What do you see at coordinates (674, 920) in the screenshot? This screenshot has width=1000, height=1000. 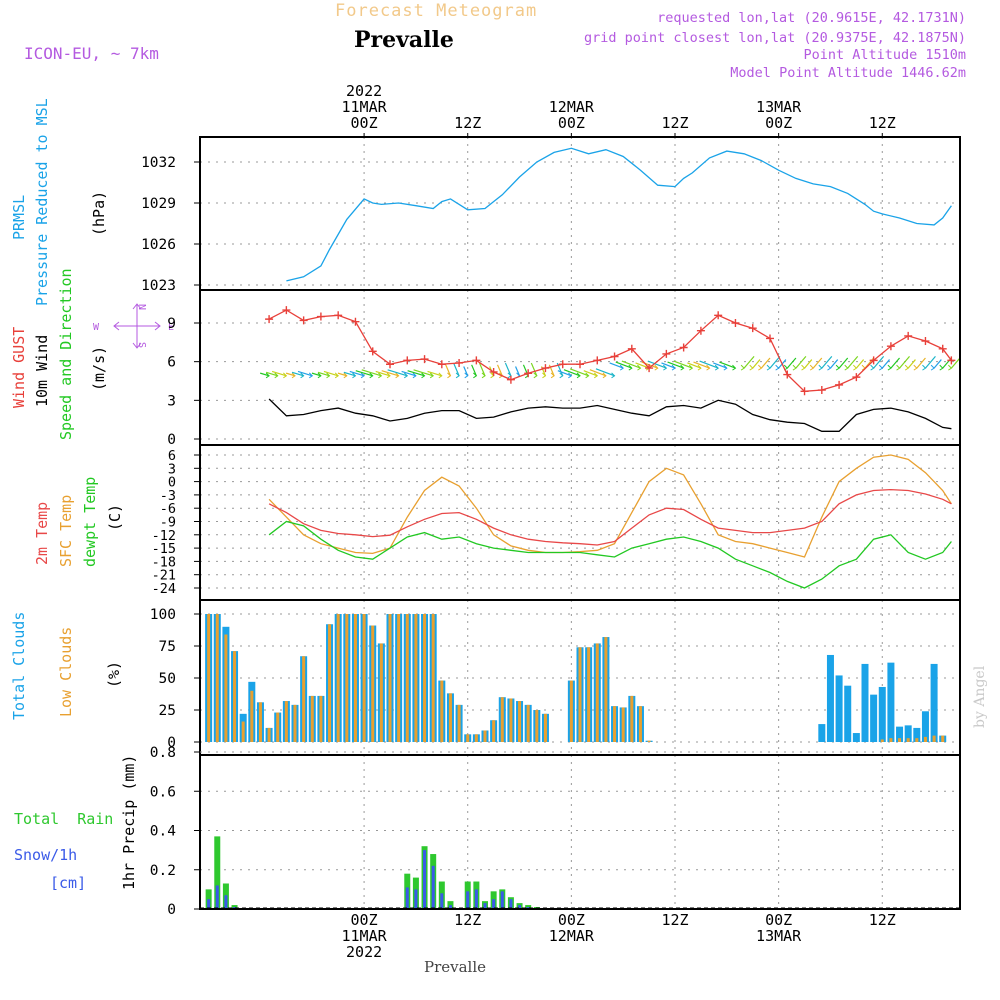 I see `bottom-time-label: 12Z` at bounding box center [674, 920].